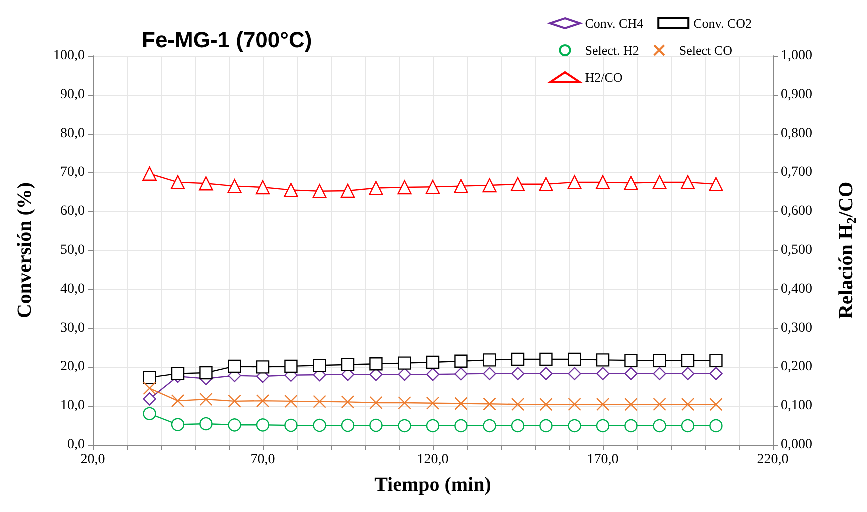  What do you see at coordinates (72, 212) in the screenshot?
I see `y-tick-label: 60,0` at bounding box center [72, 212].